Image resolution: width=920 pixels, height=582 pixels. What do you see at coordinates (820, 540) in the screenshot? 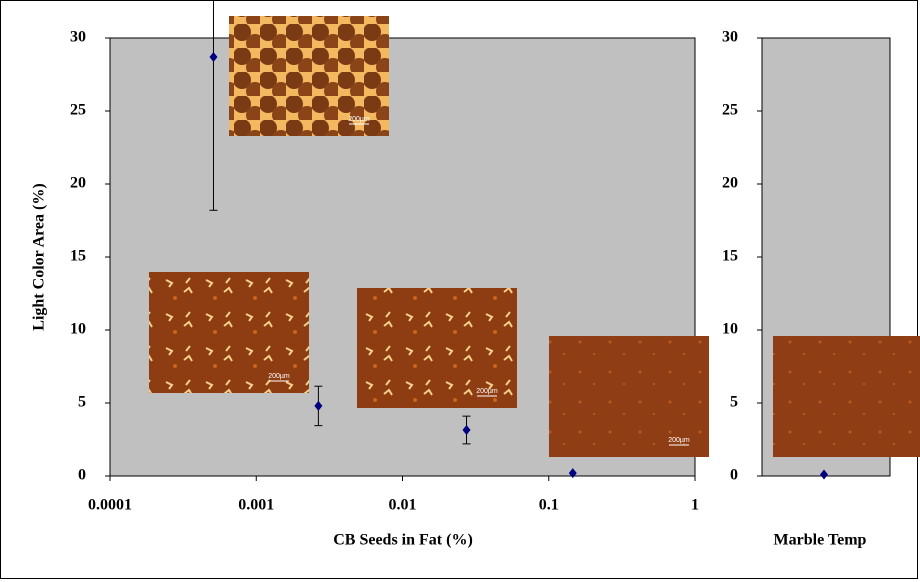
I see `x-axis-label: Marble Temp` at bounding box center [820, 540].